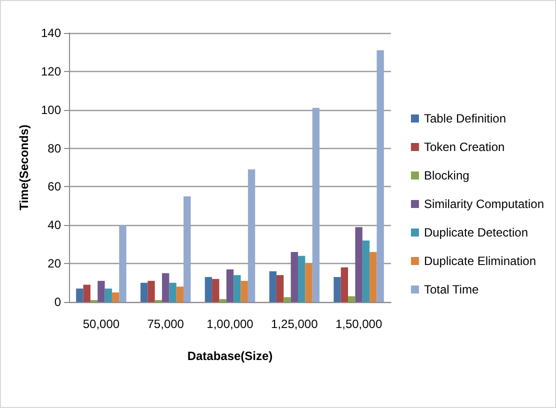 This screenshot has height=408, width=556. Describe the element at coordinates (484, 204) in the screenshot. I see `legend-label: Similarity Computation` at that location.